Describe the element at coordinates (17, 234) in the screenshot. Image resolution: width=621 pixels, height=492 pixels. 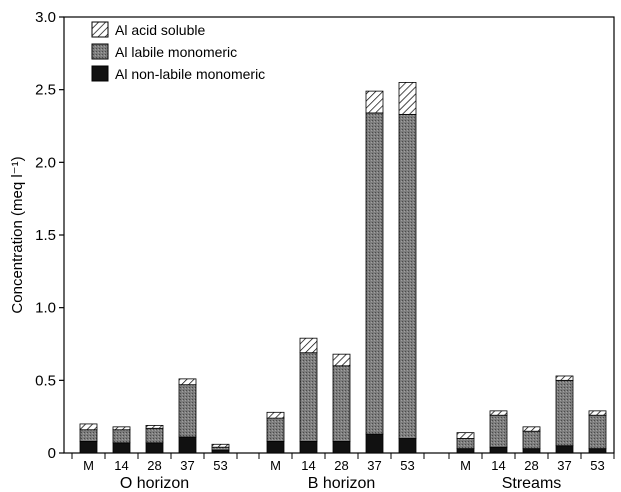
I see `y-axis-title: Concentration (meq l⁻¹)` at that location.